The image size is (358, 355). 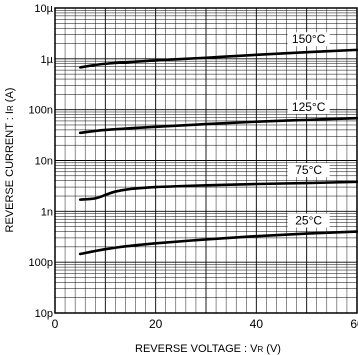 What do you see at coordinates (47, 60) in the screenshot?
I see `y-tick-label: 1µ` at bounding box center [47, 60].